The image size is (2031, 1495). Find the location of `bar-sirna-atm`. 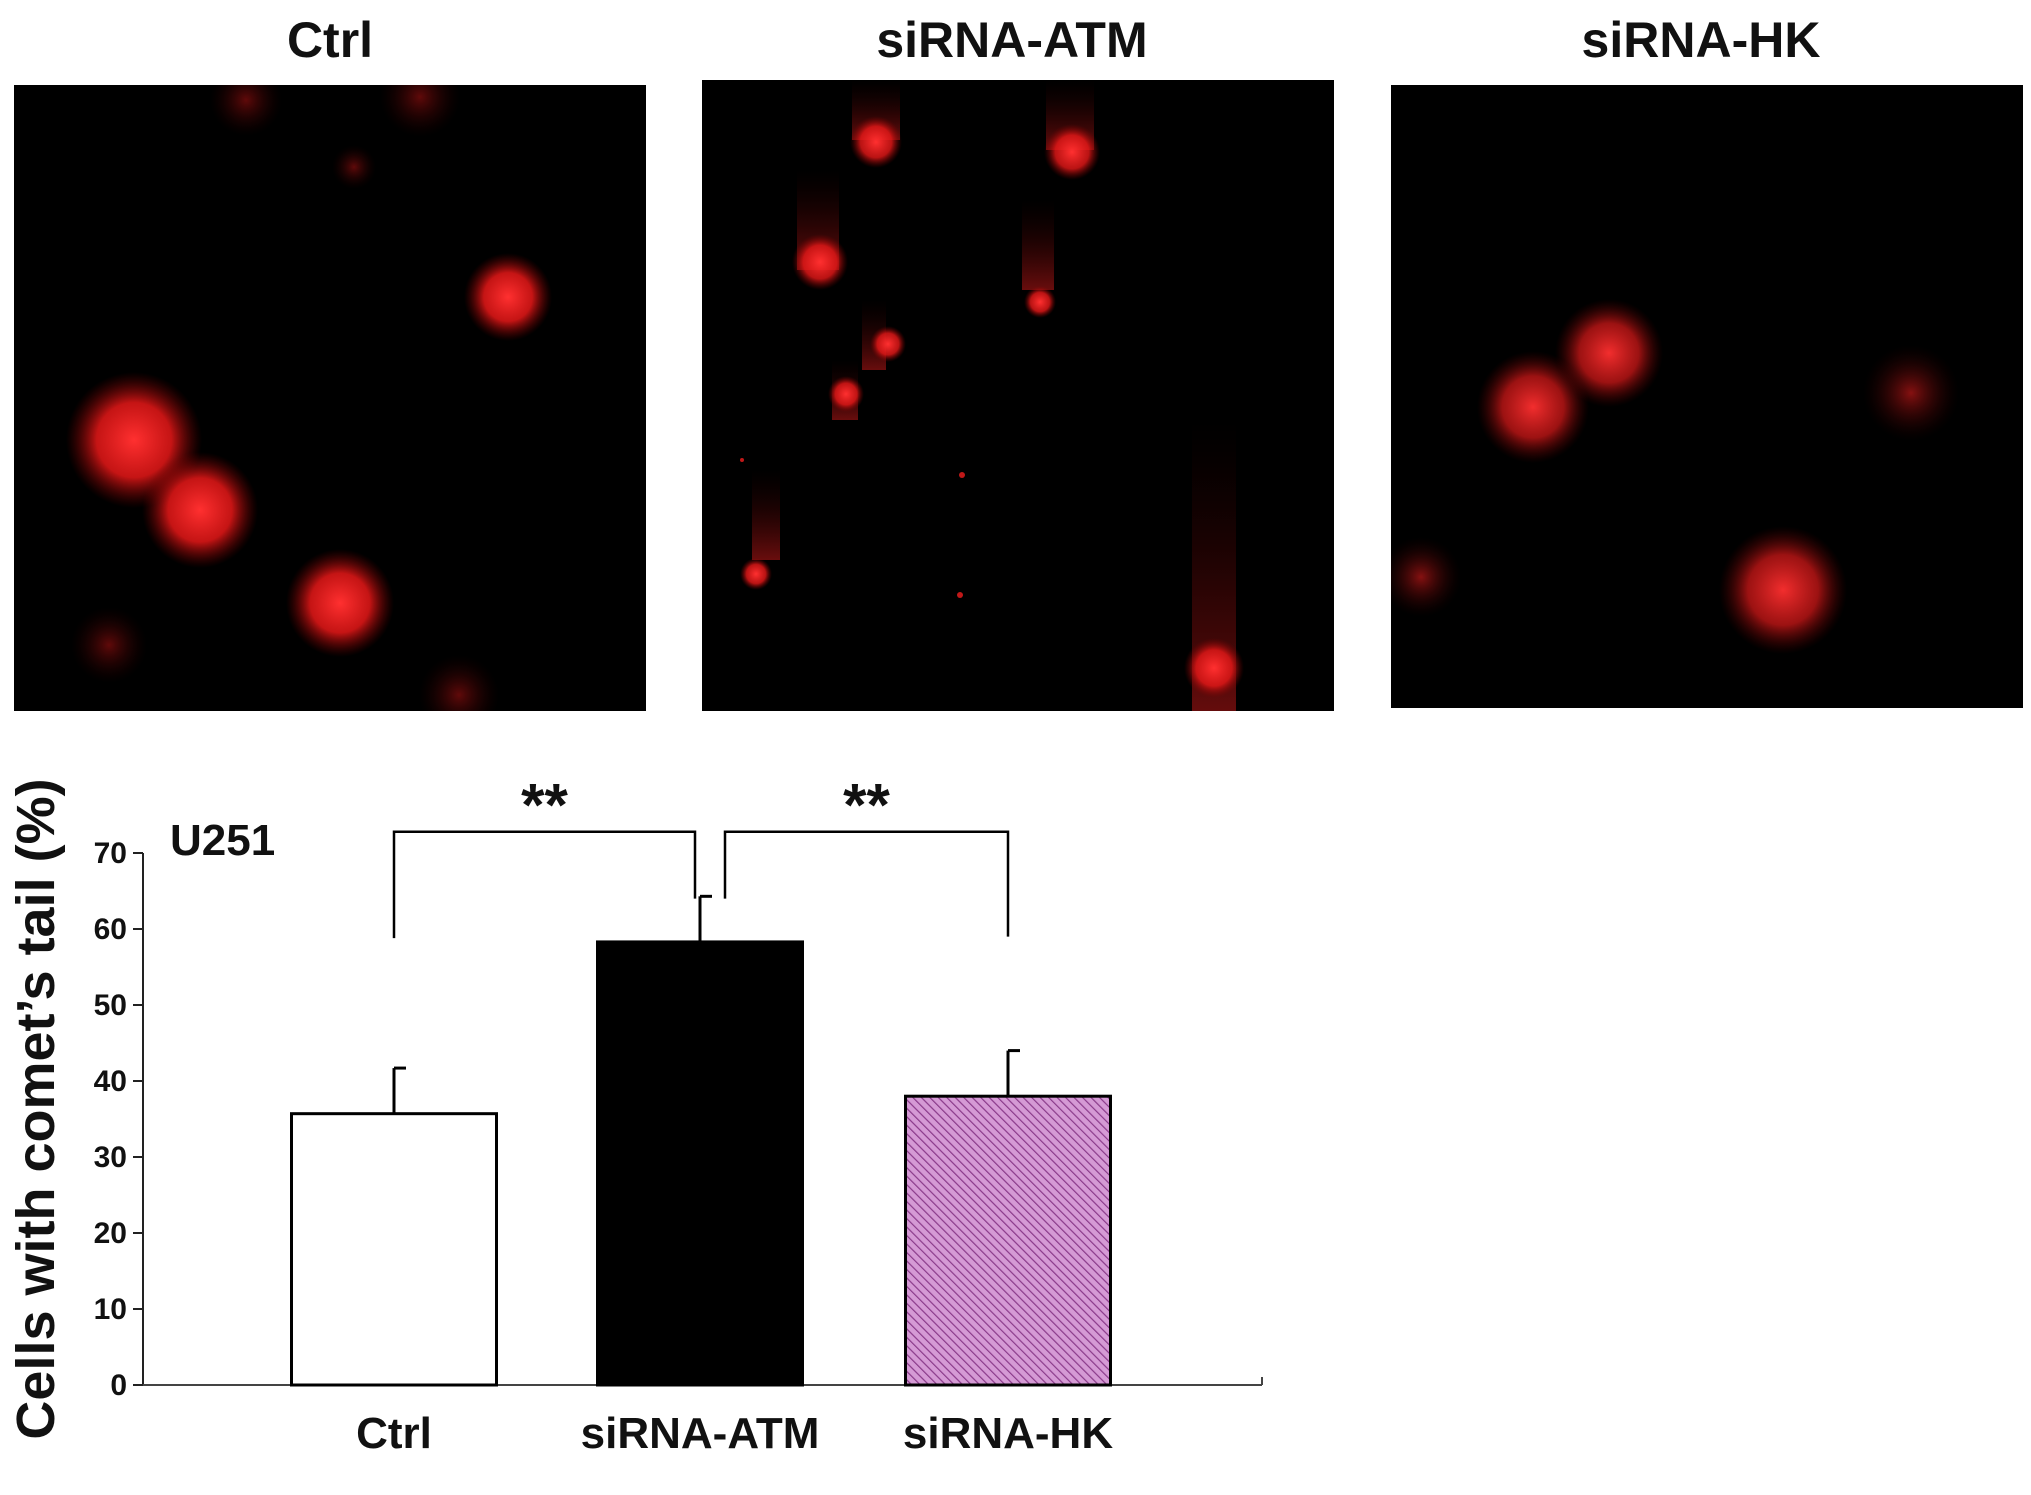

bar-sirna-atm is located at coordinates (700, 1163).